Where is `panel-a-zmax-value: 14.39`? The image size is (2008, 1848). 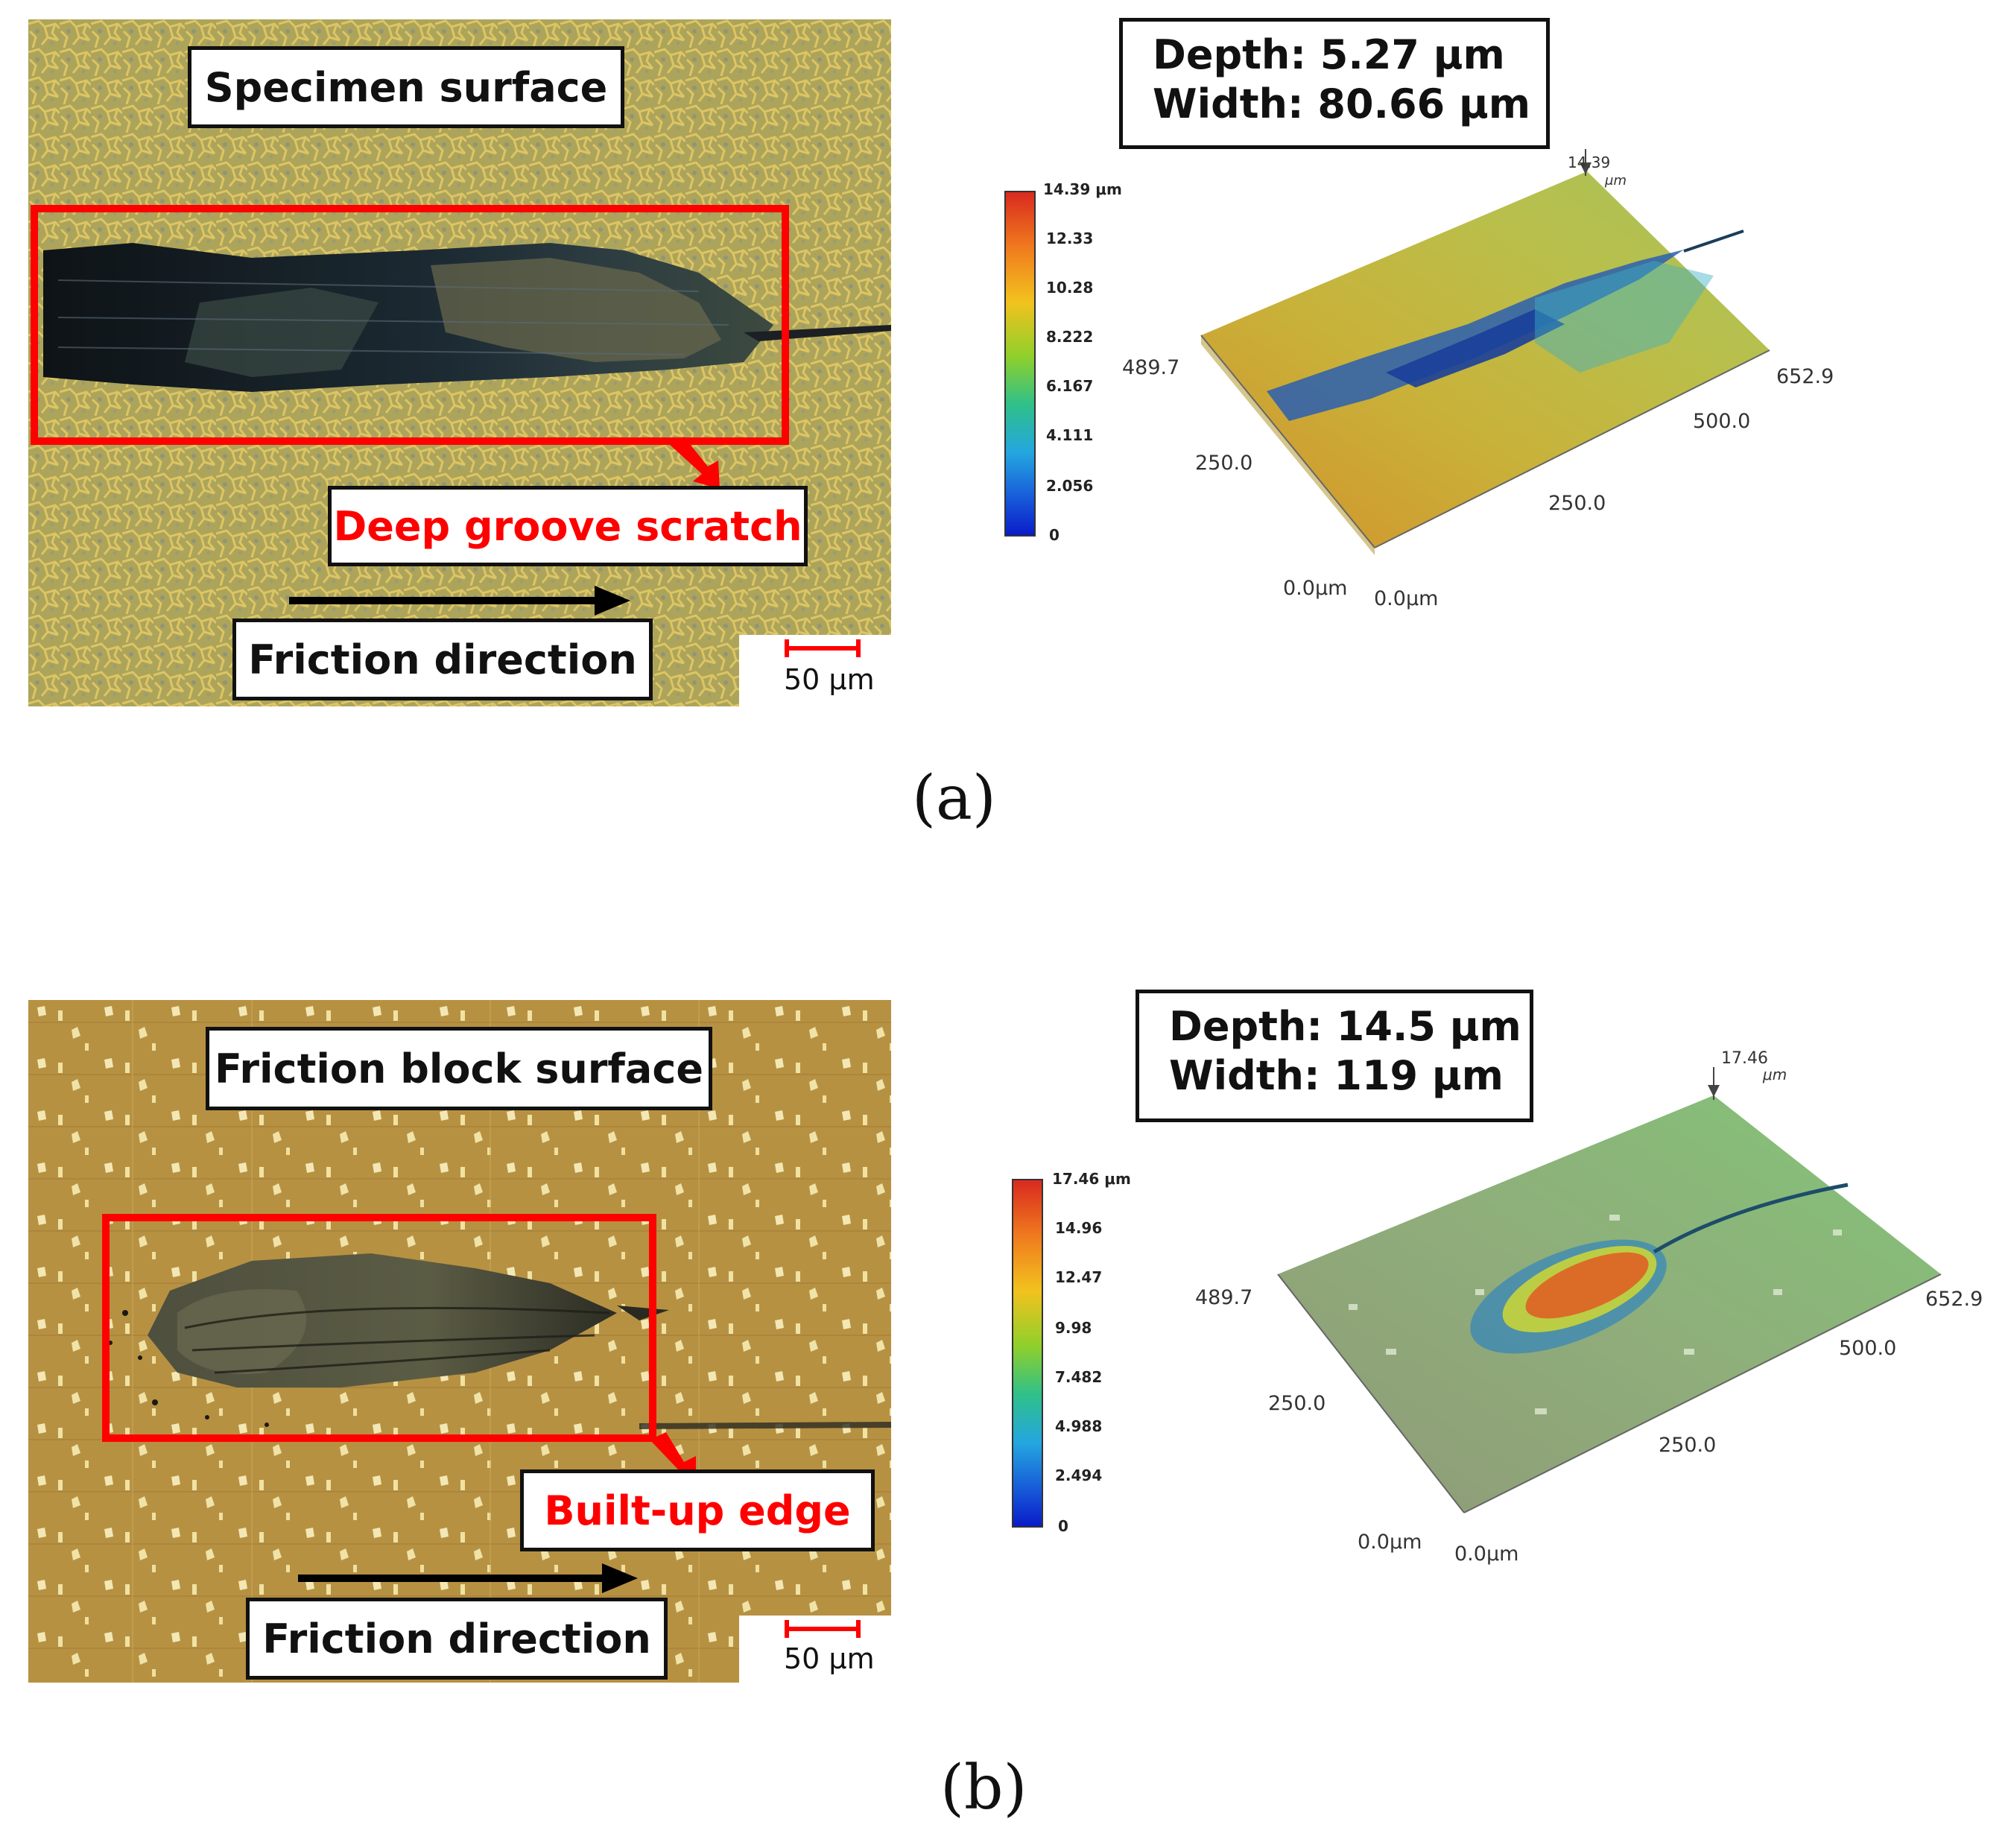 panel-a-zmax-value: 14.39 is located at coordinates (1589, 162).